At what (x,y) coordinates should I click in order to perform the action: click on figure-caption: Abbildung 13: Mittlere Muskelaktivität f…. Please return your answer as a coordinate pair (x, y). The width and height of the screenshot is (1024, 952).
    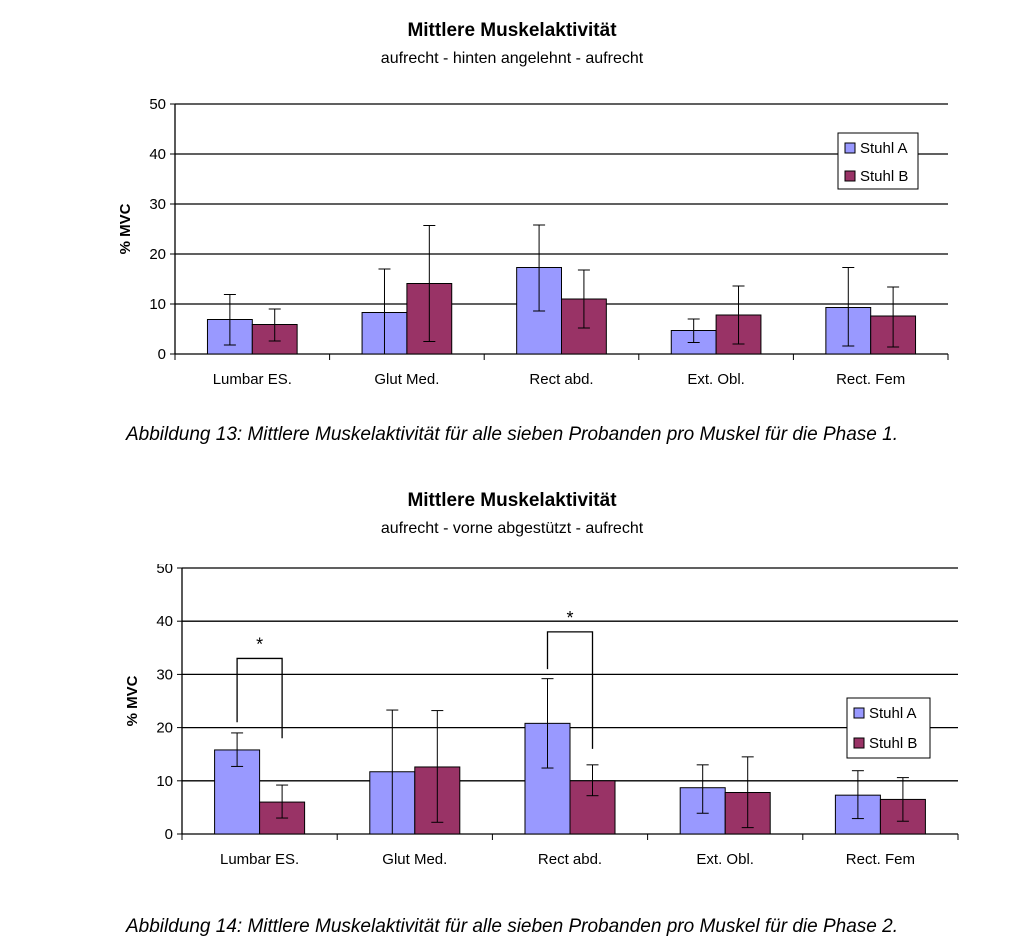
    Looking at the image, I should click on (512, 434).